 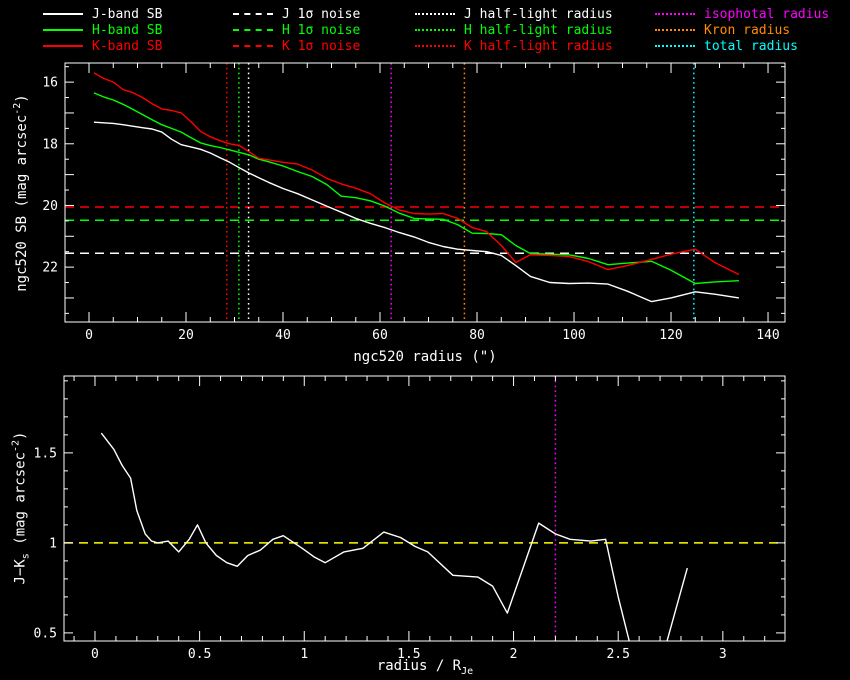 I want to click on legend-item-label: J 1σ noise, so click(x=321, y=14).